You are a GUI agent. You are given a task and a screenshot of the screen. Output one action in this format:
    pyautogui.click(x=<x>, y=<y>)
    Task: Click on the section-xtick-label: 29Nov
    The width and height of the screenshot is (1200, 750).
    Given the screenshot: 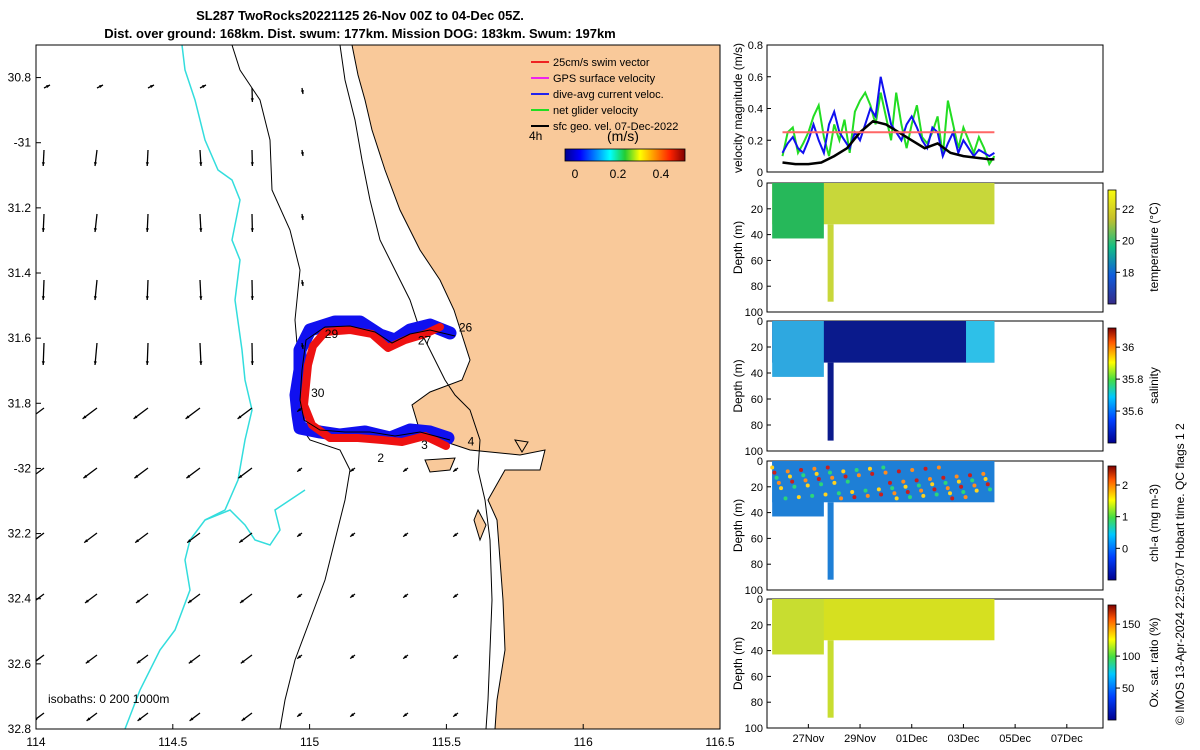 What is the action you would take?
    pyautogui.click(x=860, y=739)
    